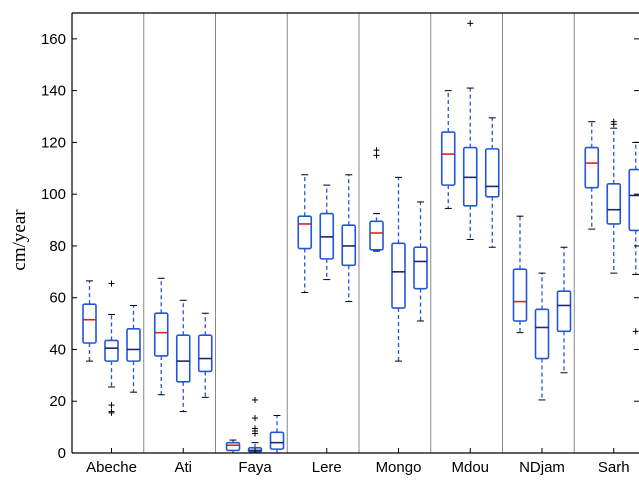 Image resolution: width=639 pixels, height=483 pixels. Describe the element at coordinates (19, 240) in the screenshot. I see `y-axis-label: cm/year` at that location.